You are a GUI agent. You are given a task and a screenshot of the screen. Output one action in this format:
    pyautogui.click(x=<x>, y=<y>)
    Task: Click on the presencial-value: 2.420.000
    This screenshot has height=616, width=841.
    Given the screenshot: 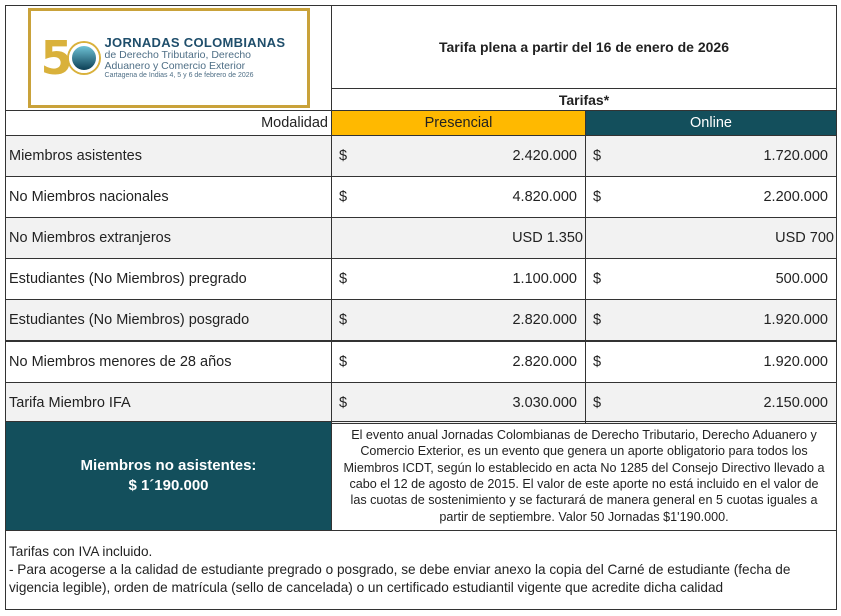 What is the action you would take?
    pyautogui.click(x=544, y=156)
    